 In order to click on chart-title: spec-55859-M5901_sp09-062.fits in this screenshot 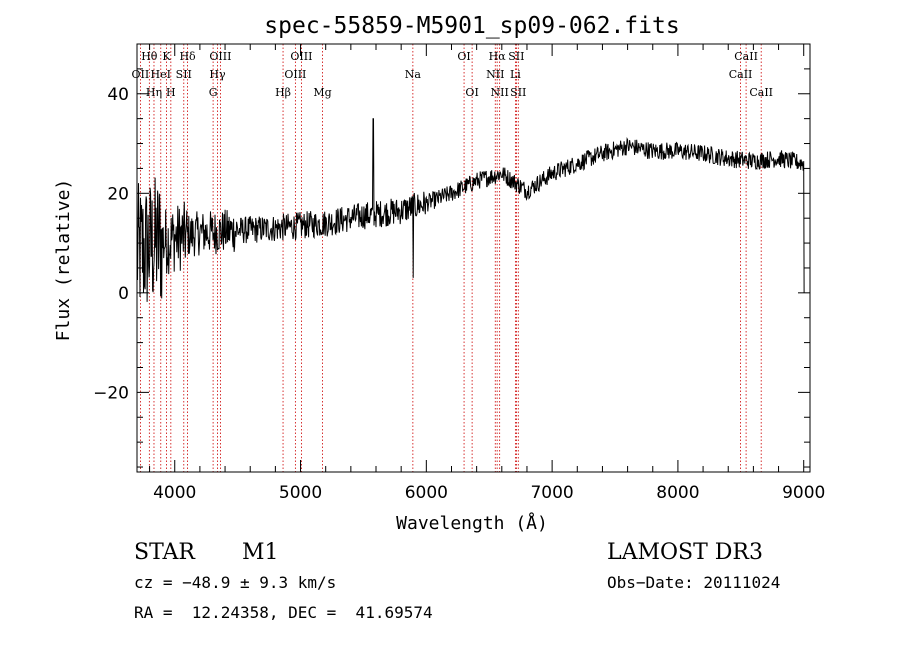, I will do `click(471, 26)`.